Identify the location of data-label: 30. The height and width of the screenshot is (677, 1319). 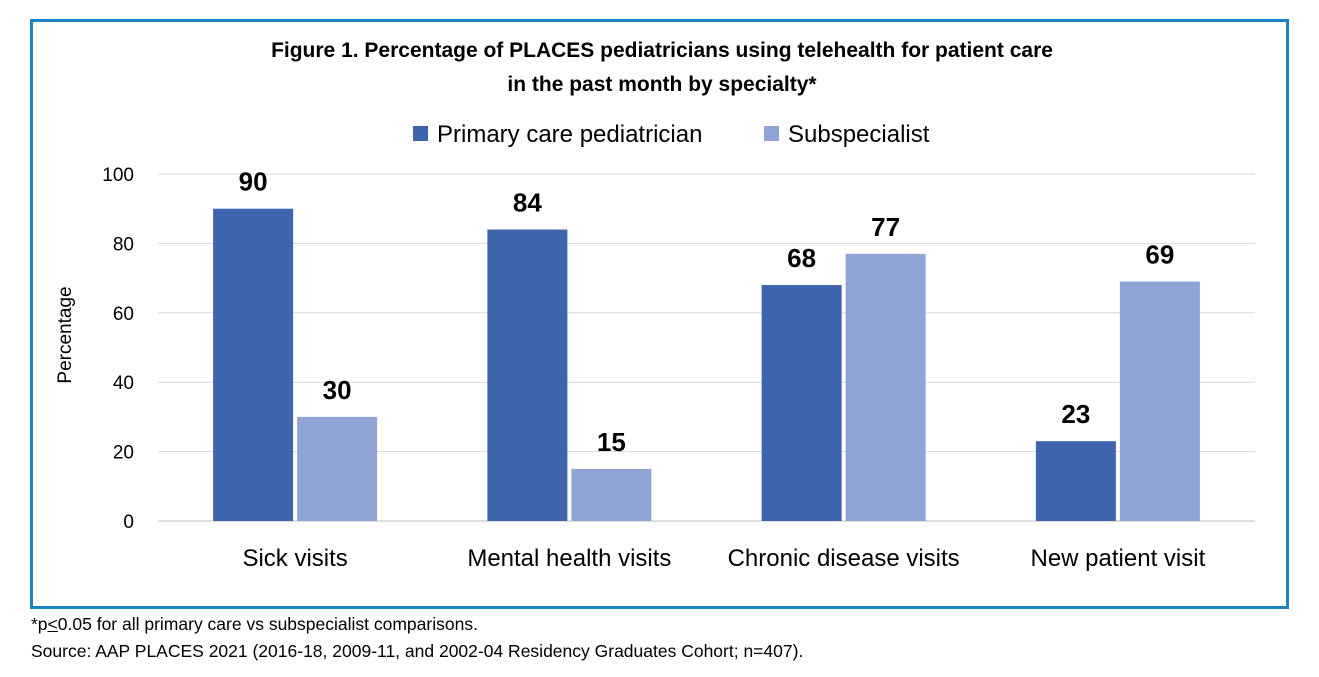
(337, 390).